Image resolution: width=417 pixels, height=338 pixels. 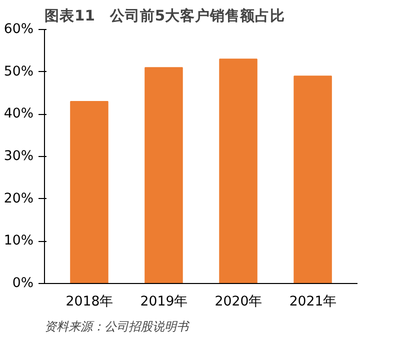 What do you see at coordinates (164, 302) in the screenshot?
I see `x-tick-label: 2019年` at bounding box center [164, 302].